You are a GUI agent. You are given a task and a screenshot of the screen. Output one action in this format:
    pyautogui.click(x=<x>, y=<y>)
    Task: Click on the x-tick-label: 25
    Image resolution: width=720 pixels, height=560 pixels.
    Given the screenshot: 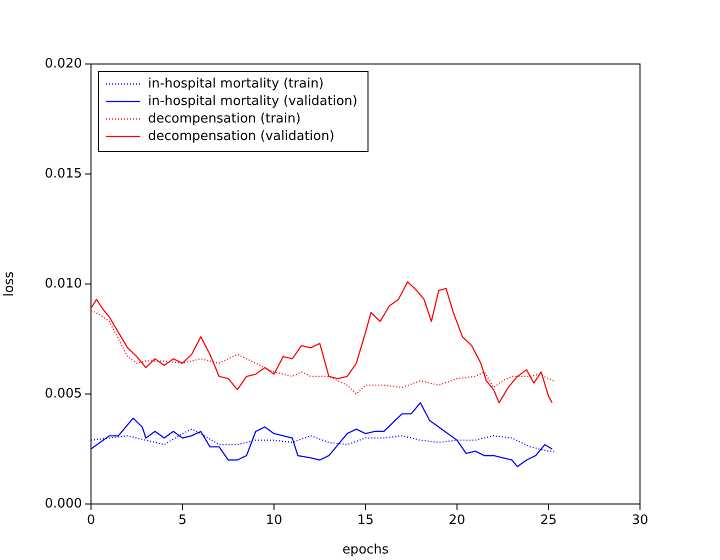 What is the action you would take?
    pyautogui.click(x=548, y=520)
    